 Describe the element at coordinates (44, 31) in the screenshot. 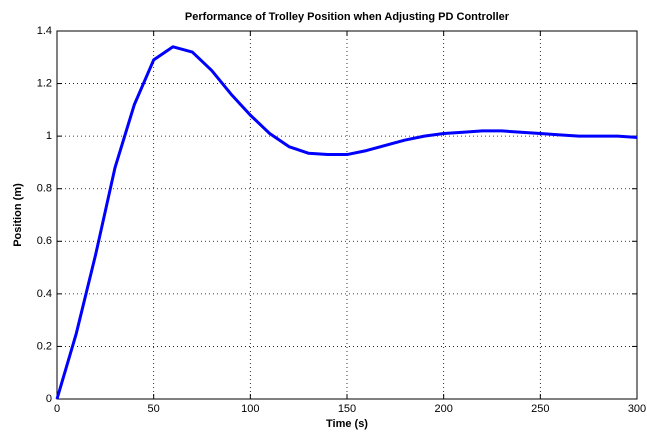

I see `y-tick-label: 1.4` at that location.